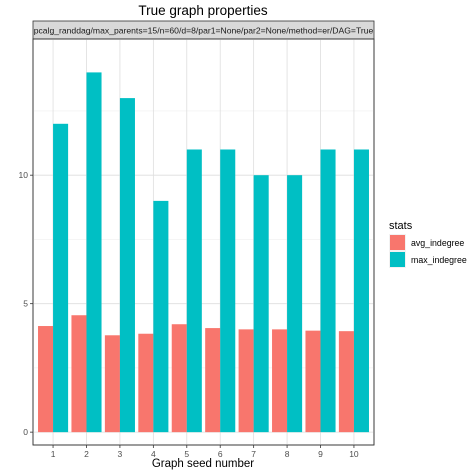 The width and height of the screenshot is (474, 474). I want to click on y-tick-label: 5, so click(25, 304).